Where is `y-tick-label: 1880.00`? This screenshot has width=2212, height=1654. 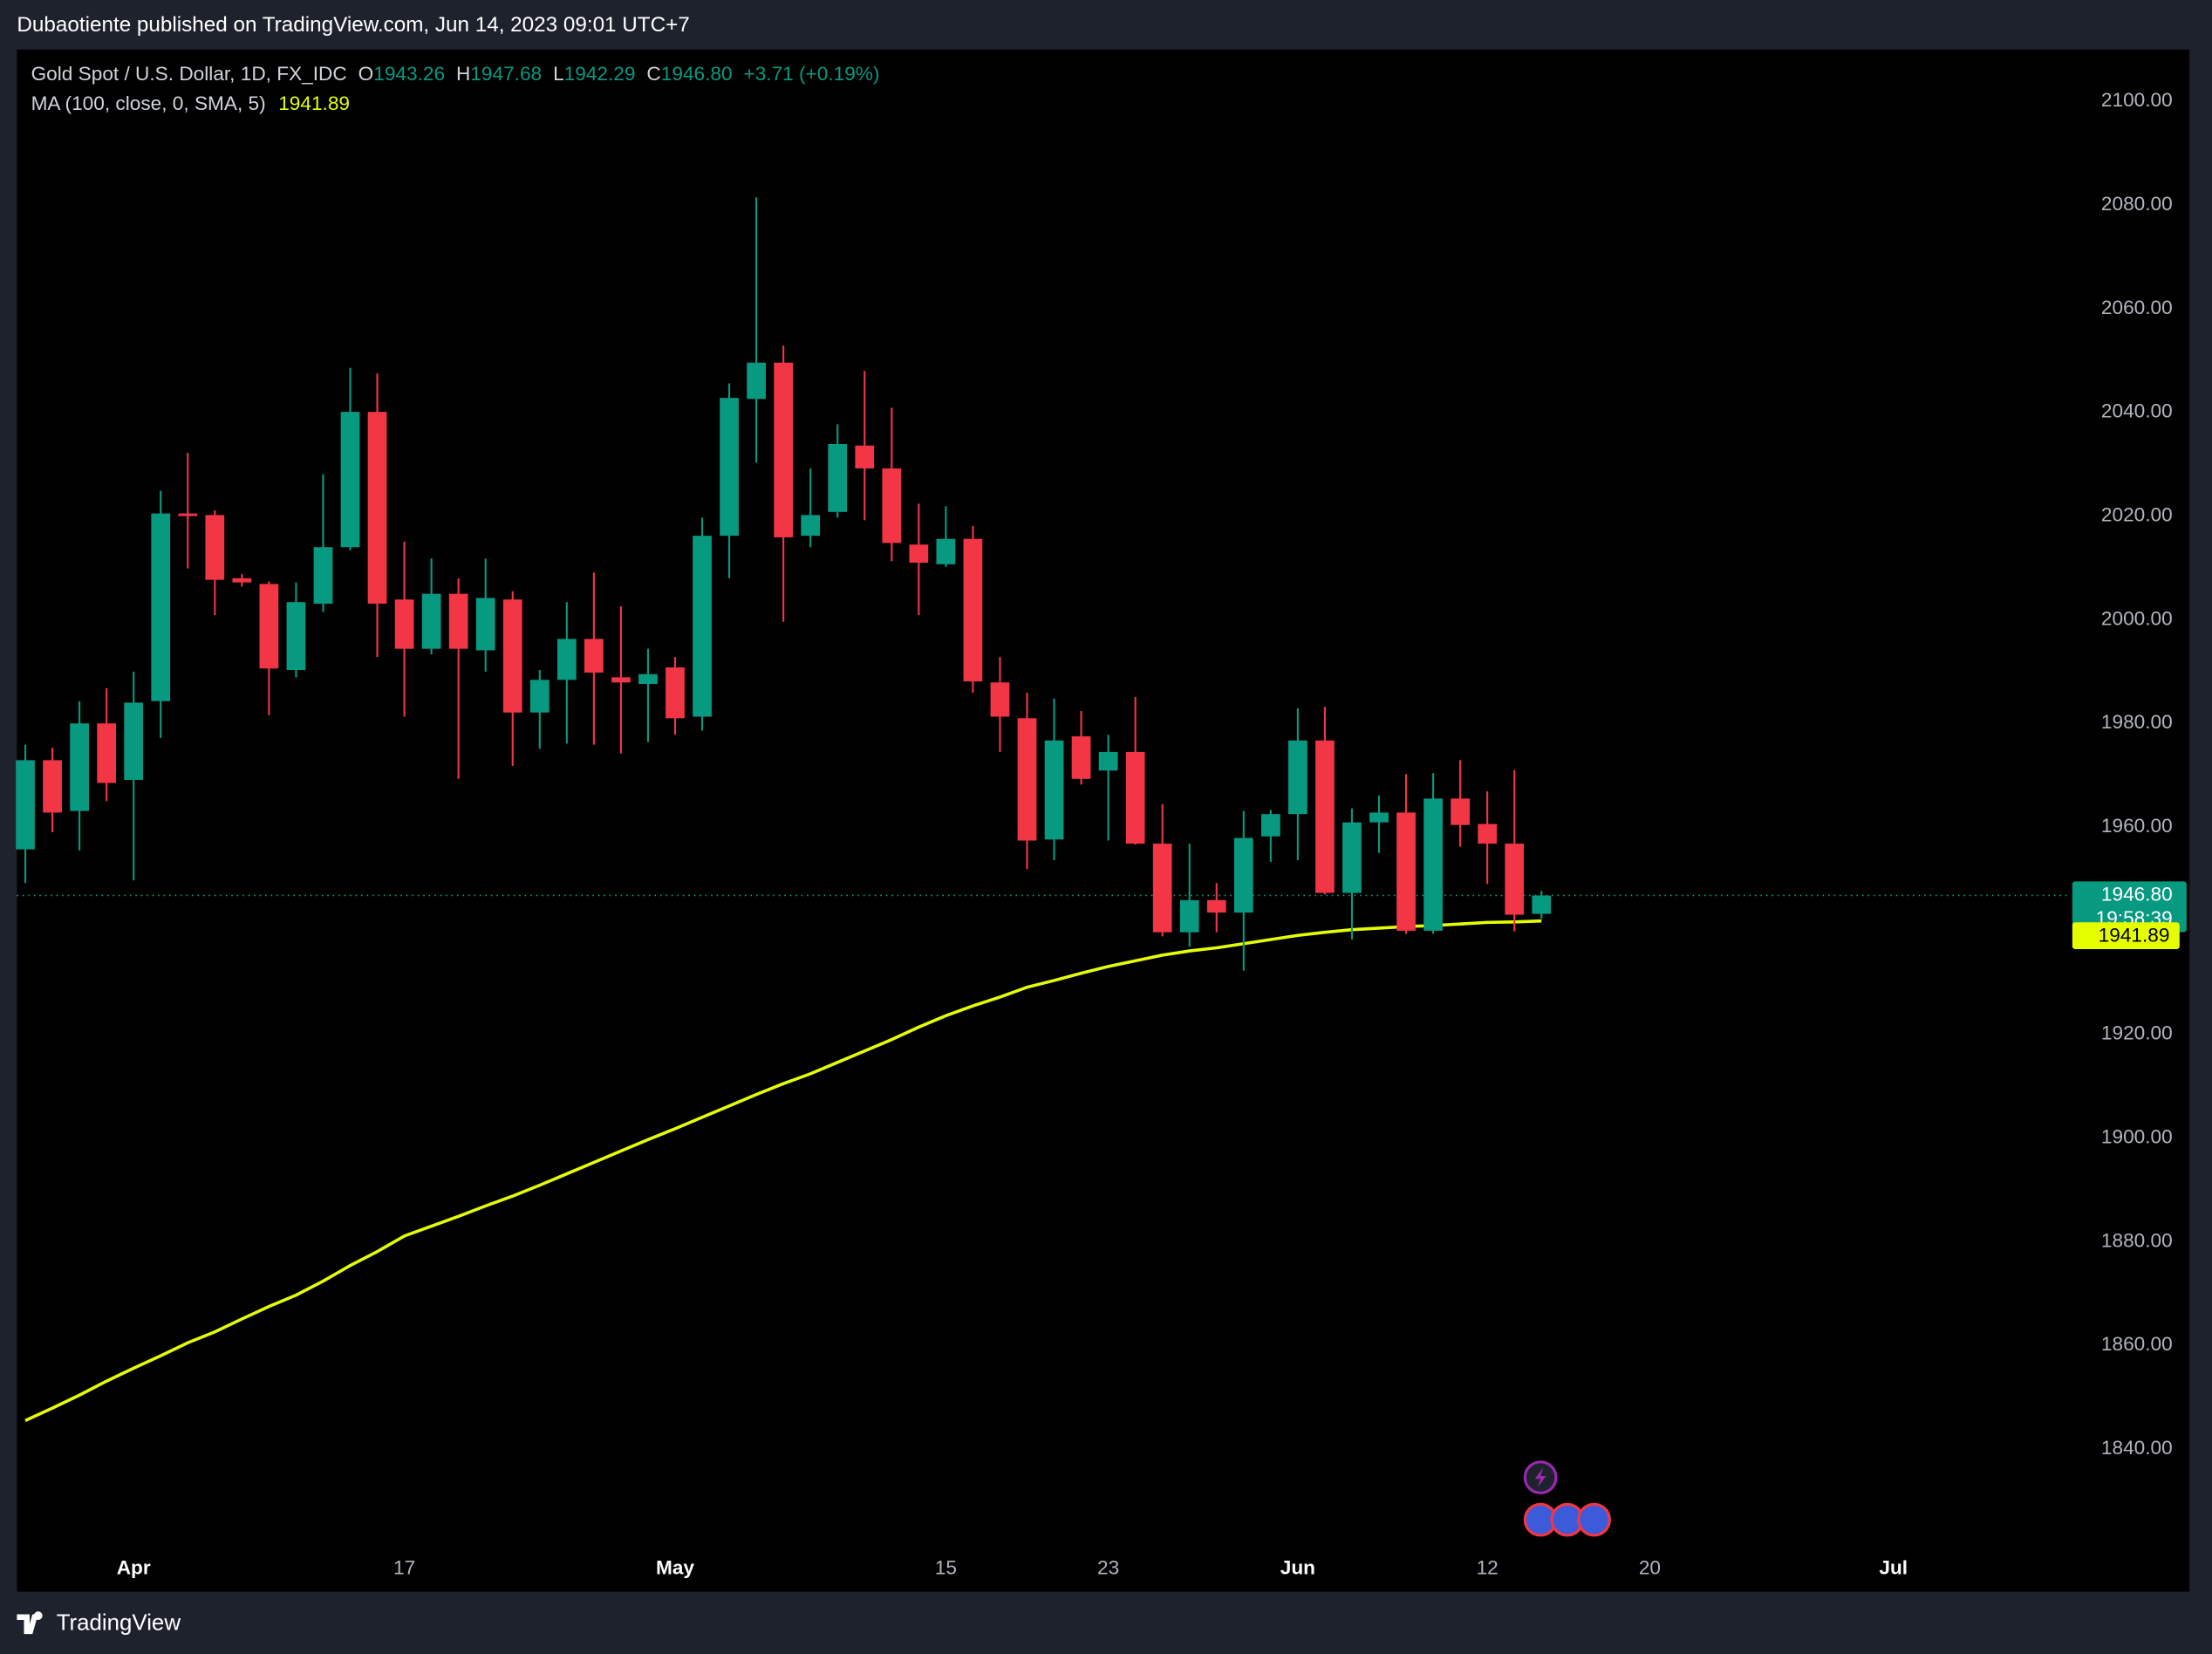 y-tick-label: 1880.00 is located at coordinates (2137, 1240).